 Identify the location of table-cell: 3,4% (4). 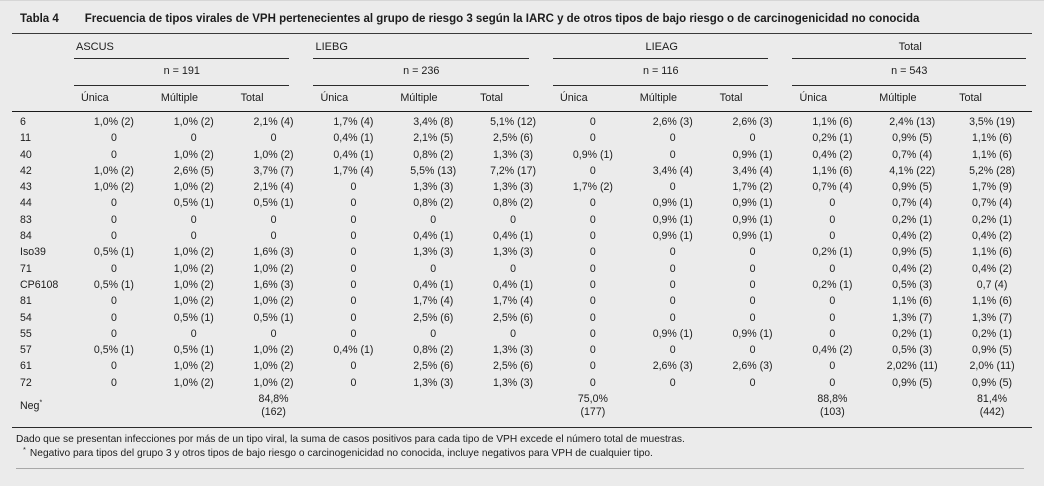
(752, 170).